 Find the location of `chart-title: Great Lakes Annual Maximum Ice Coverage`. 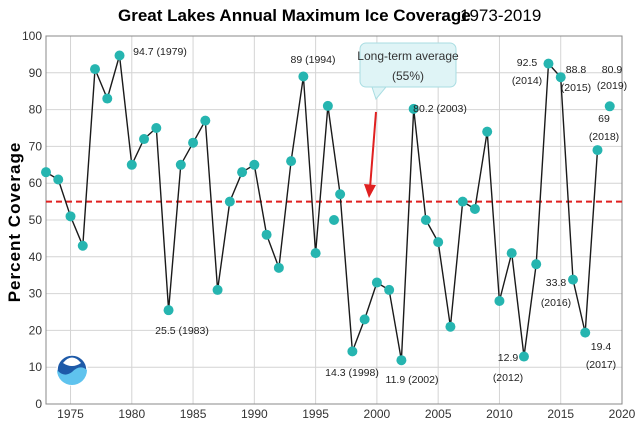

chart-title: Great Lakes Annual Maximum Ice Coverage is located at coordinates (294, 15).